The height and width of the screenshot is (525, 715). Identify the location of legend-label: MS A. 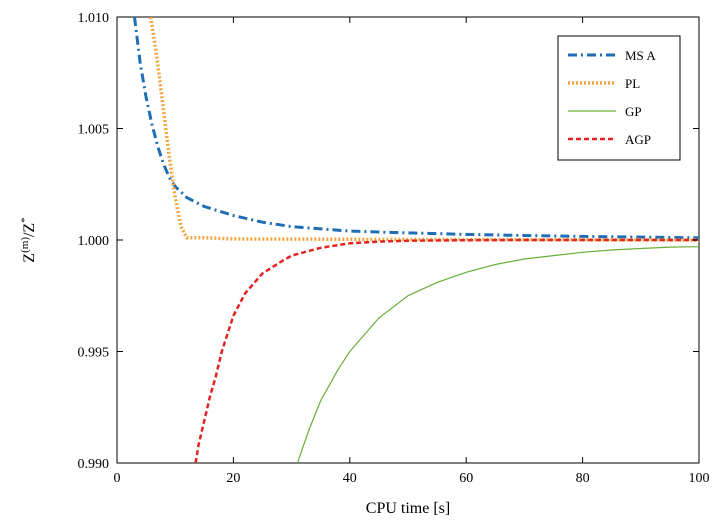
(640, 55).